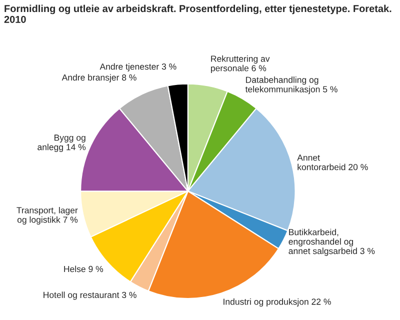  What do you see at coordinates (99, 78) in the screenshot?
I see `slice-label: Andre bransjer 8 %` at bounding box center [99, 78].